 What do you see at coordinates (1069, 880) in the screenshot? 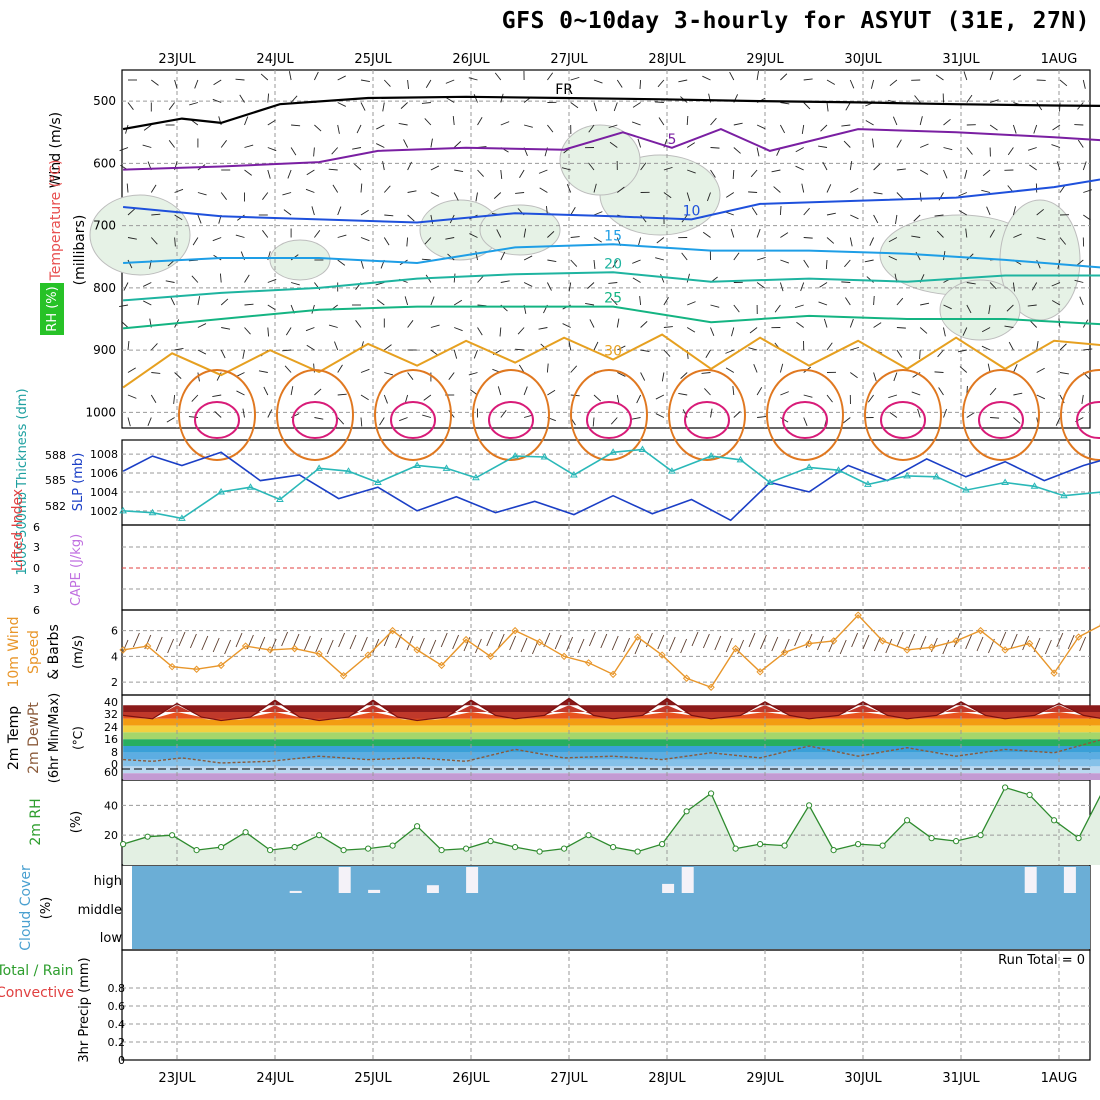
I see `cloud-high-bar` at bounding box center [1069, 880].